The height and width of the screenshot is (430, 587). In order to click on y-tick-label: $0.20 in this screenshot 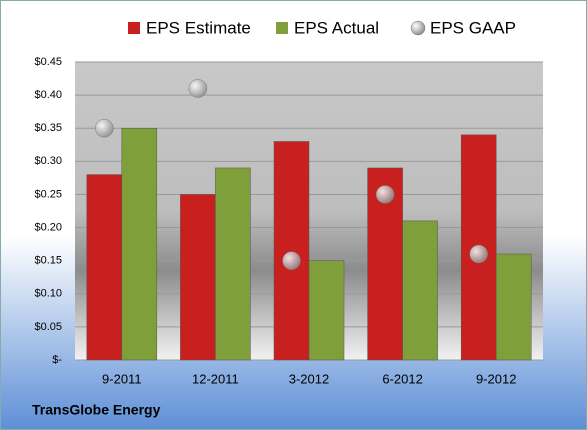, I will do `click(48, 227)`.